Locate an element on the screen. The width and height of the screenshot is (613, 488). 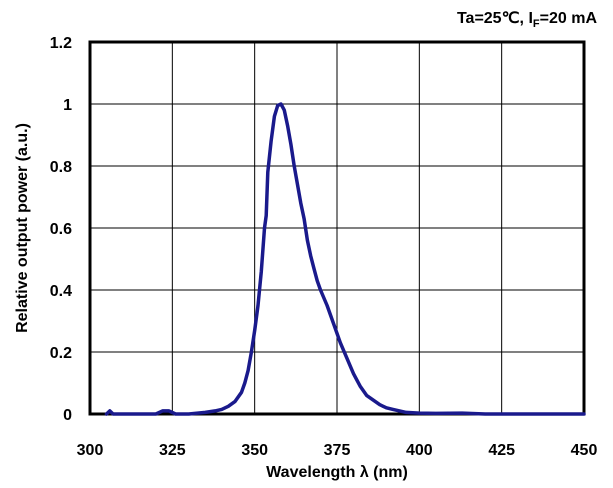
y-axis-ticks: 0 0.2 0.4 0.6 0.8 1 1.2 is located at coordinates (61, 229).